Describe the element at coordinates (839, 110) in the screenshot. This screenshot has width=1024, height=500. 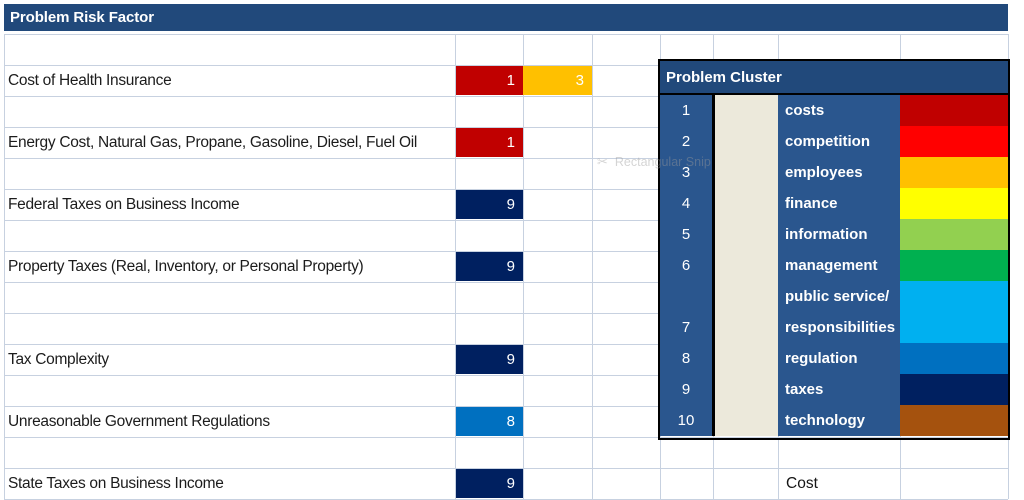
I see `cluster-label: costs` at that location.